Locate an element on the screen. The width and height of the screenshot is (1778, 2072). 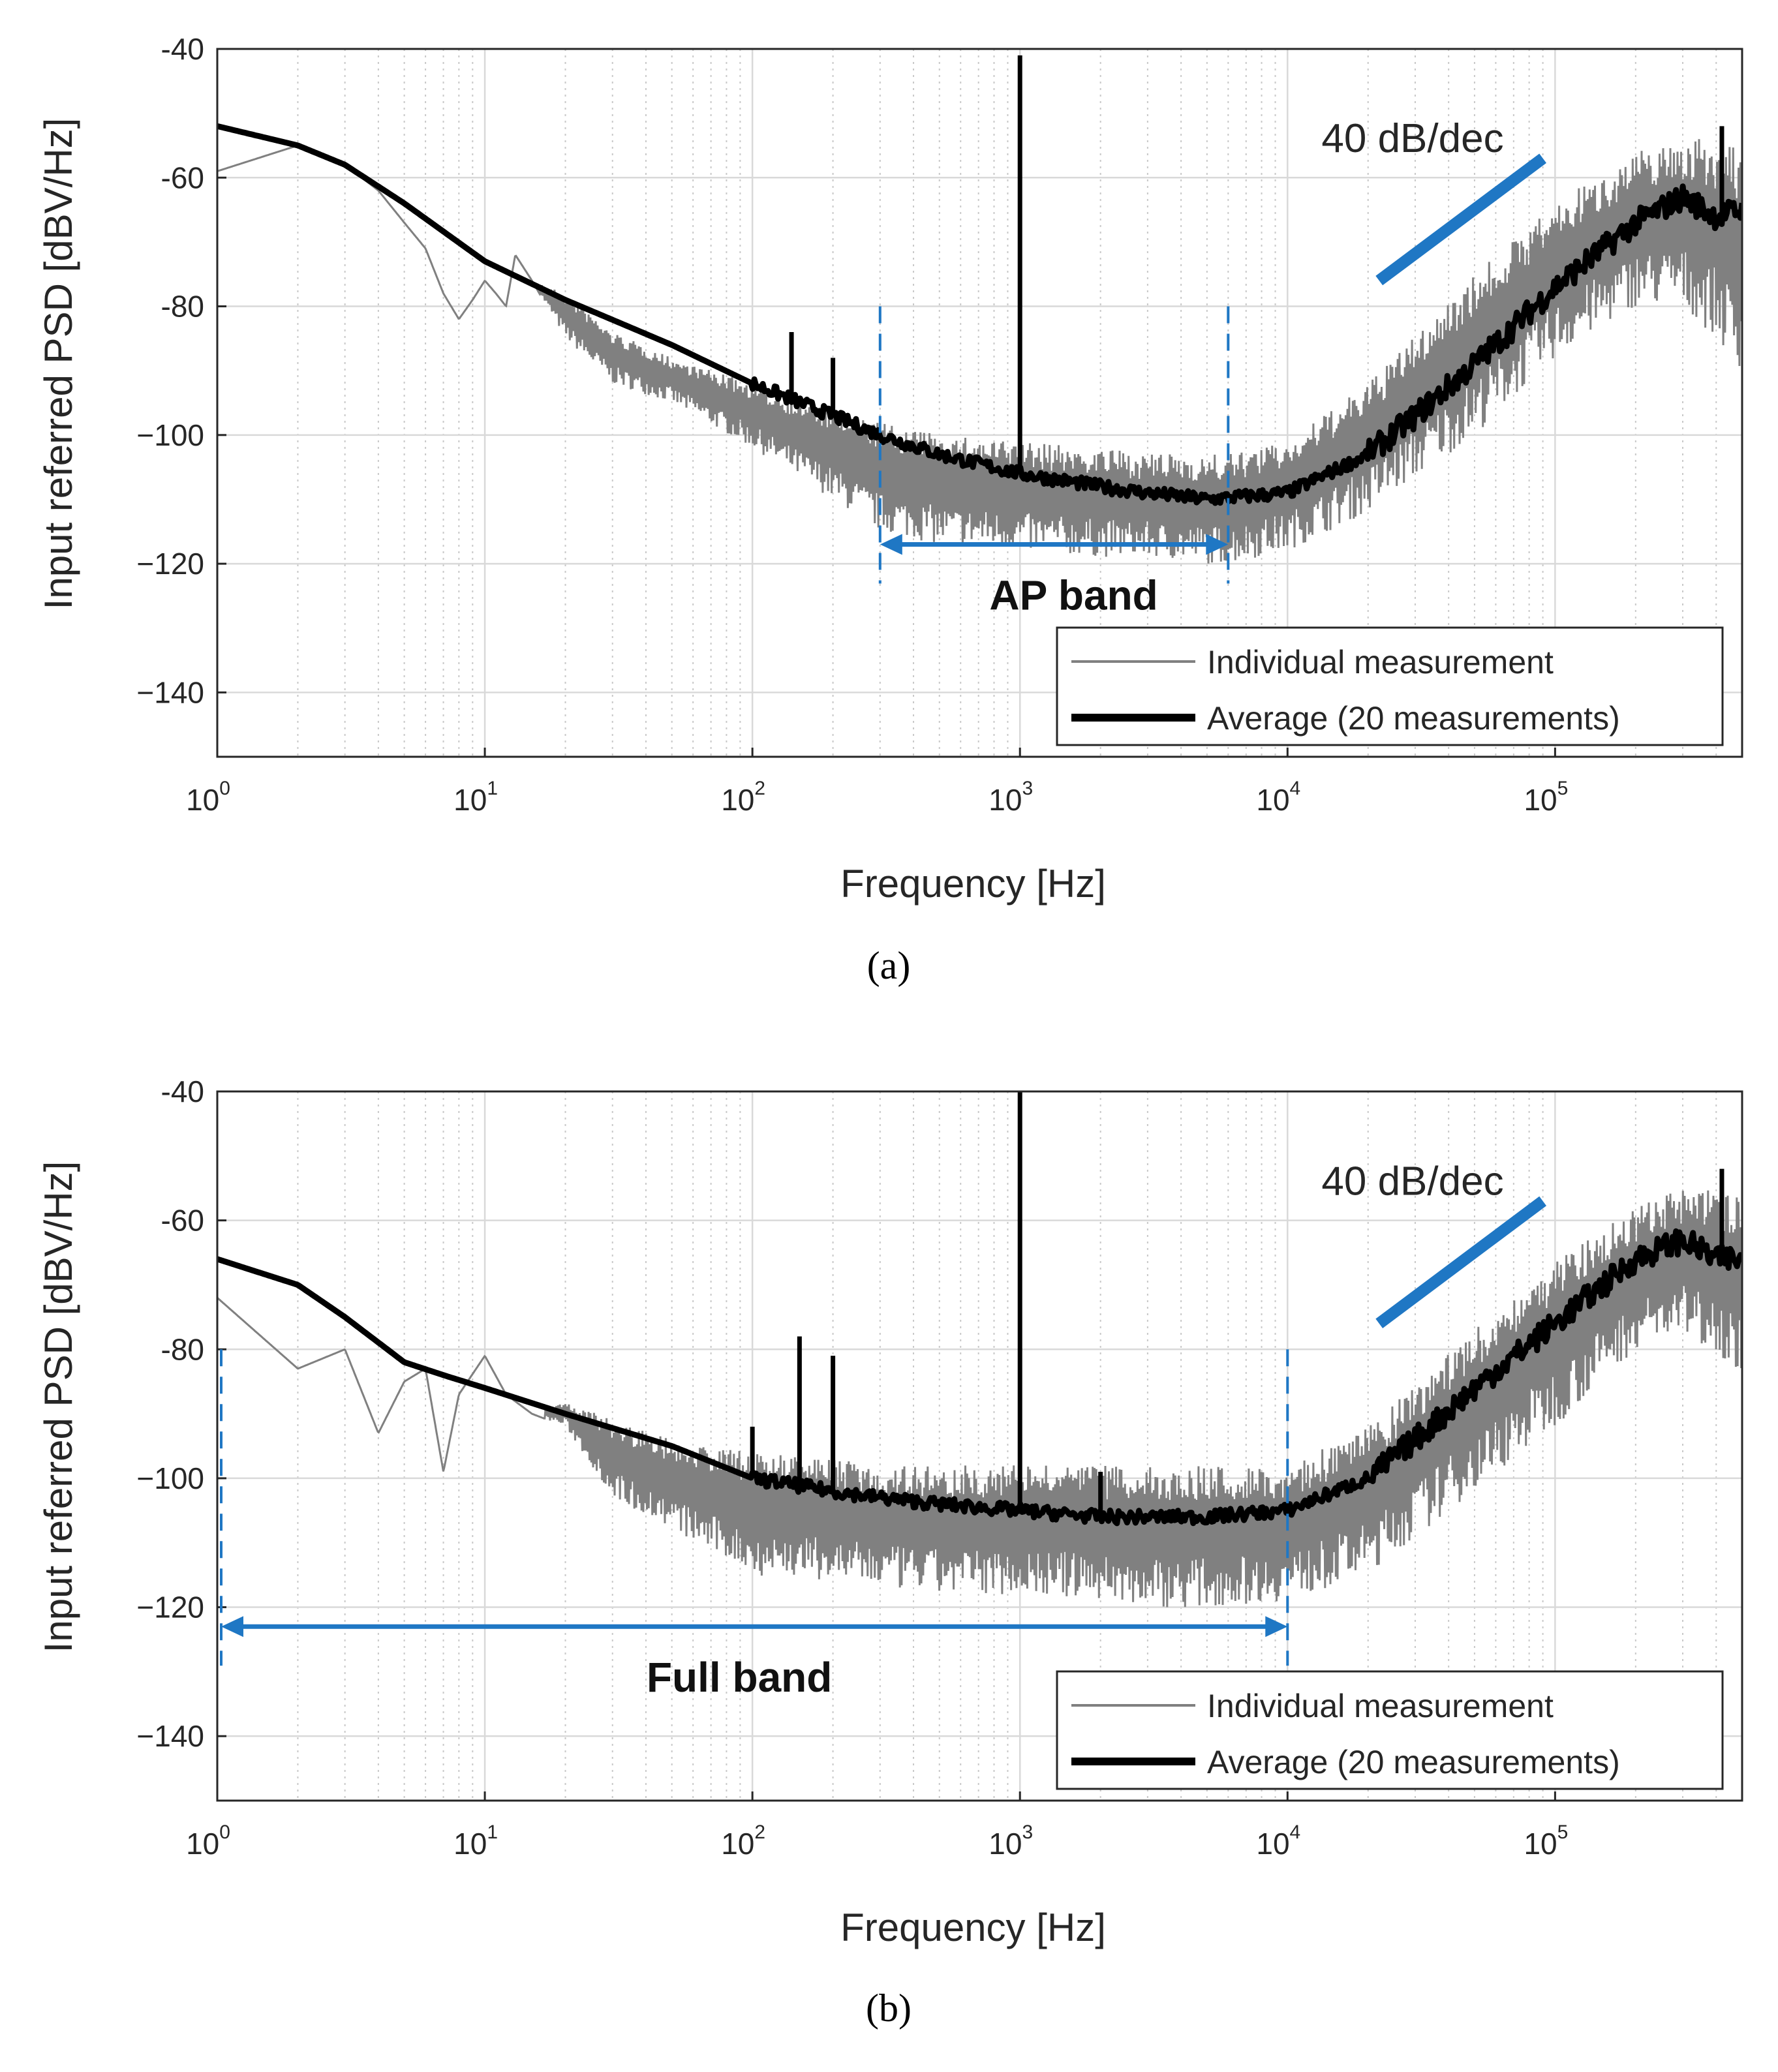
average-line is located at coordinates (979, 1377).